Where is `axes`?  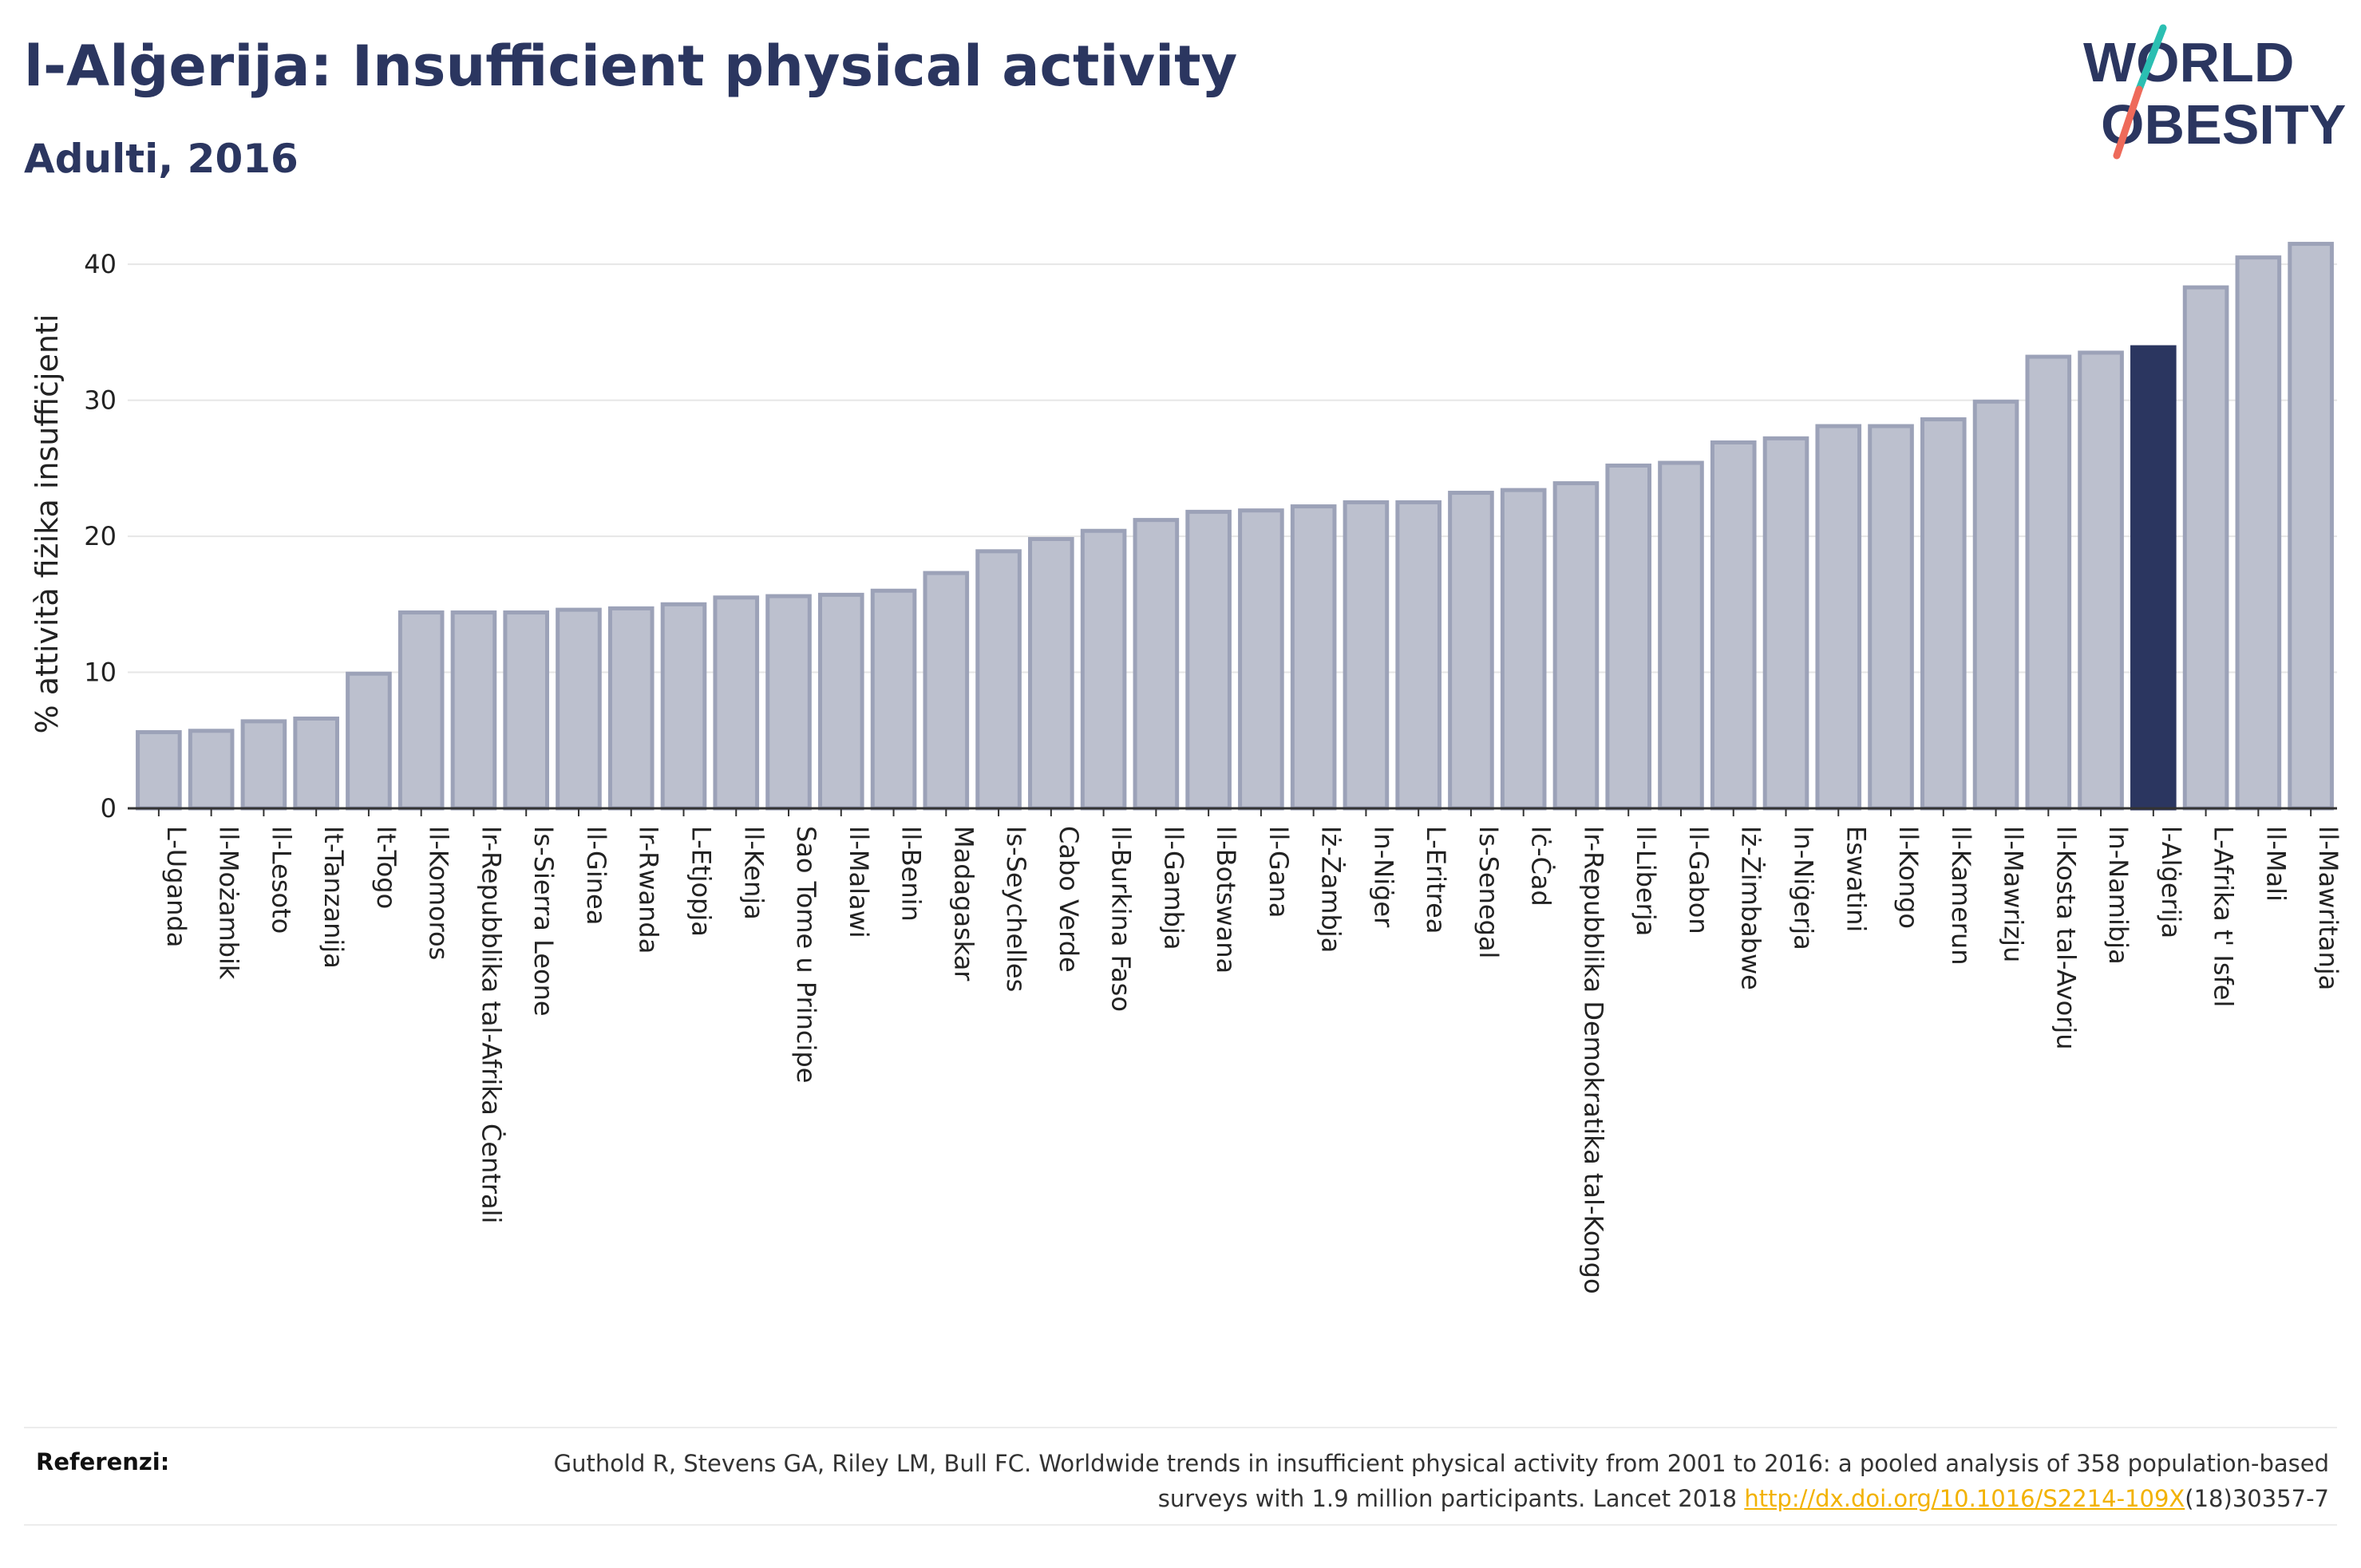 axes is located at coordinates (1232, 811).